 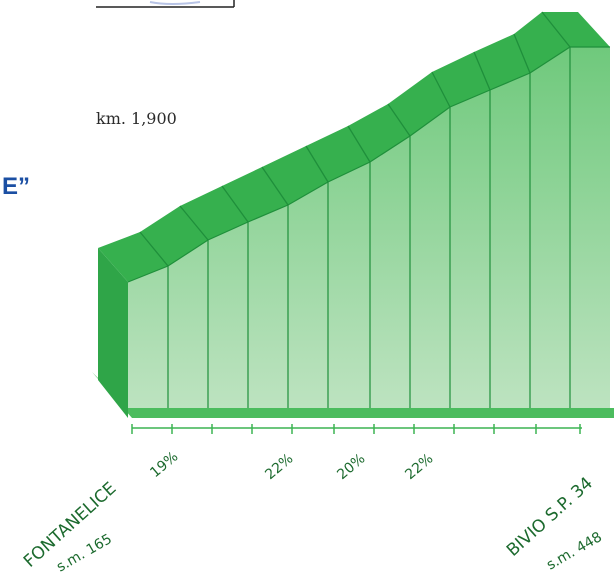 What do you see at coordinates (164, 465) in the screenshot?
I see `gradient-label: 19%` at bounding box center [164, 465].